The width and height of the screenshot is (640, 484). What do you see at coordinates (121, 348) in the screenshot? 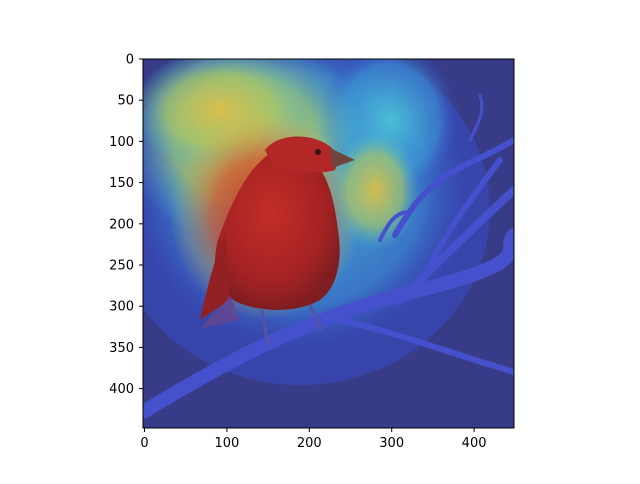
I see `y-tick-label: 350` at bounding box center [121, 348].